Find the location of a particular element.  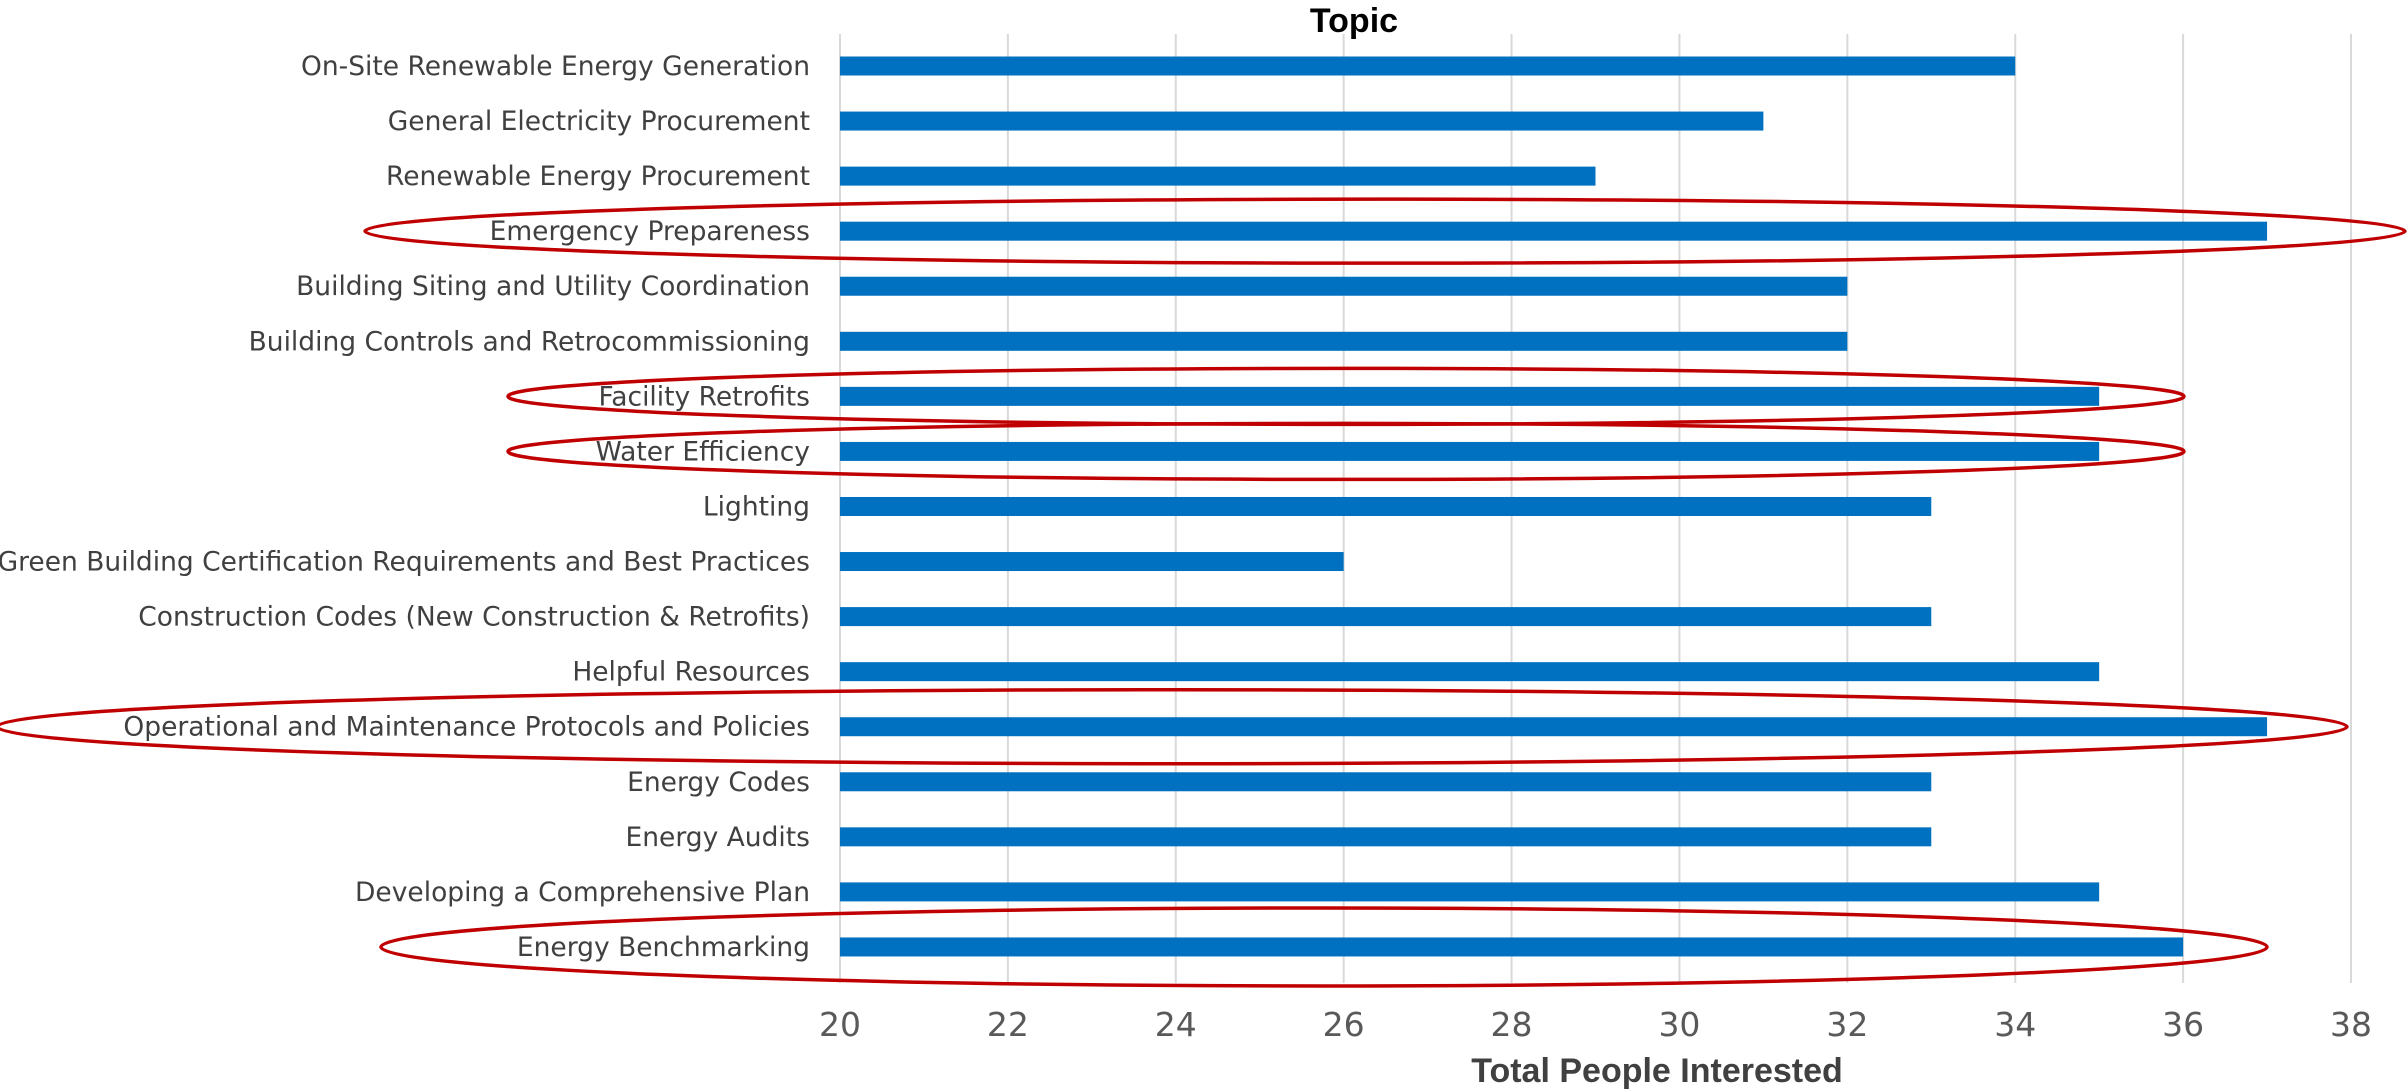

x-axis-ticks: 20 22 24 26 28 30 32 34 36 38 is located at coordinates (1595, 1024).